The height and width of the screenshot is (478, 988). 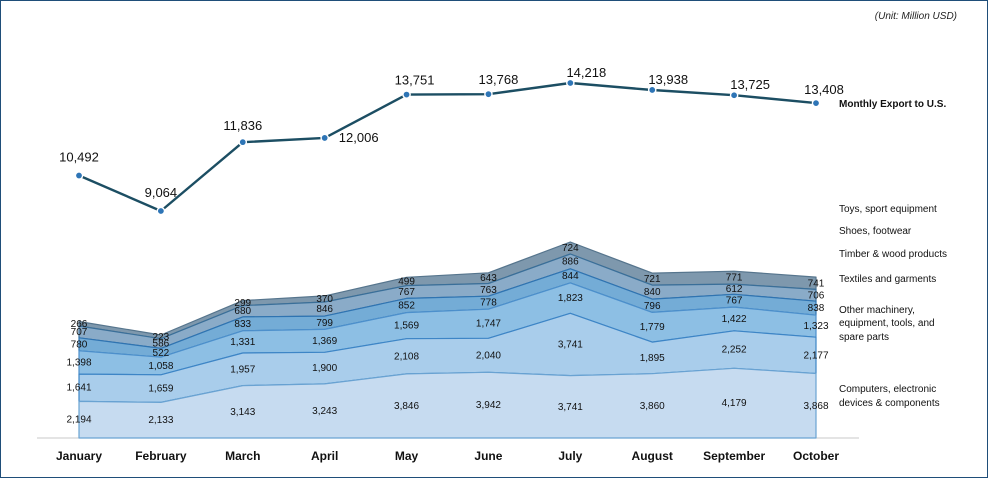 What do you see at coordinates (488, 278) in the screenshot?
I see `area-value-label: 643` at bounding box center [488, 278].